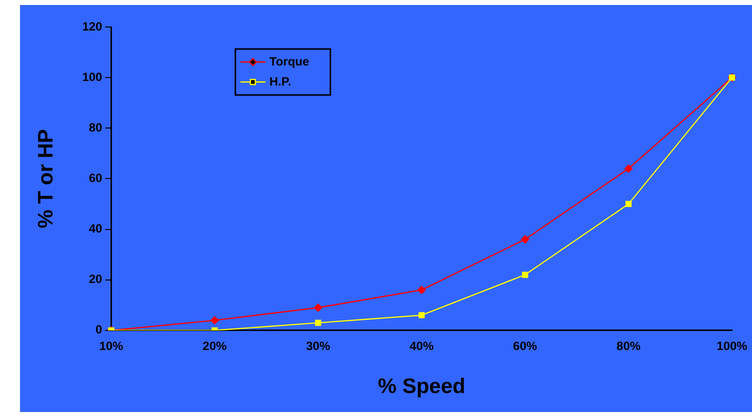 This screenshot has width=752, height=416. I want to click on x-tick-label: 30%, so click(318, 345).